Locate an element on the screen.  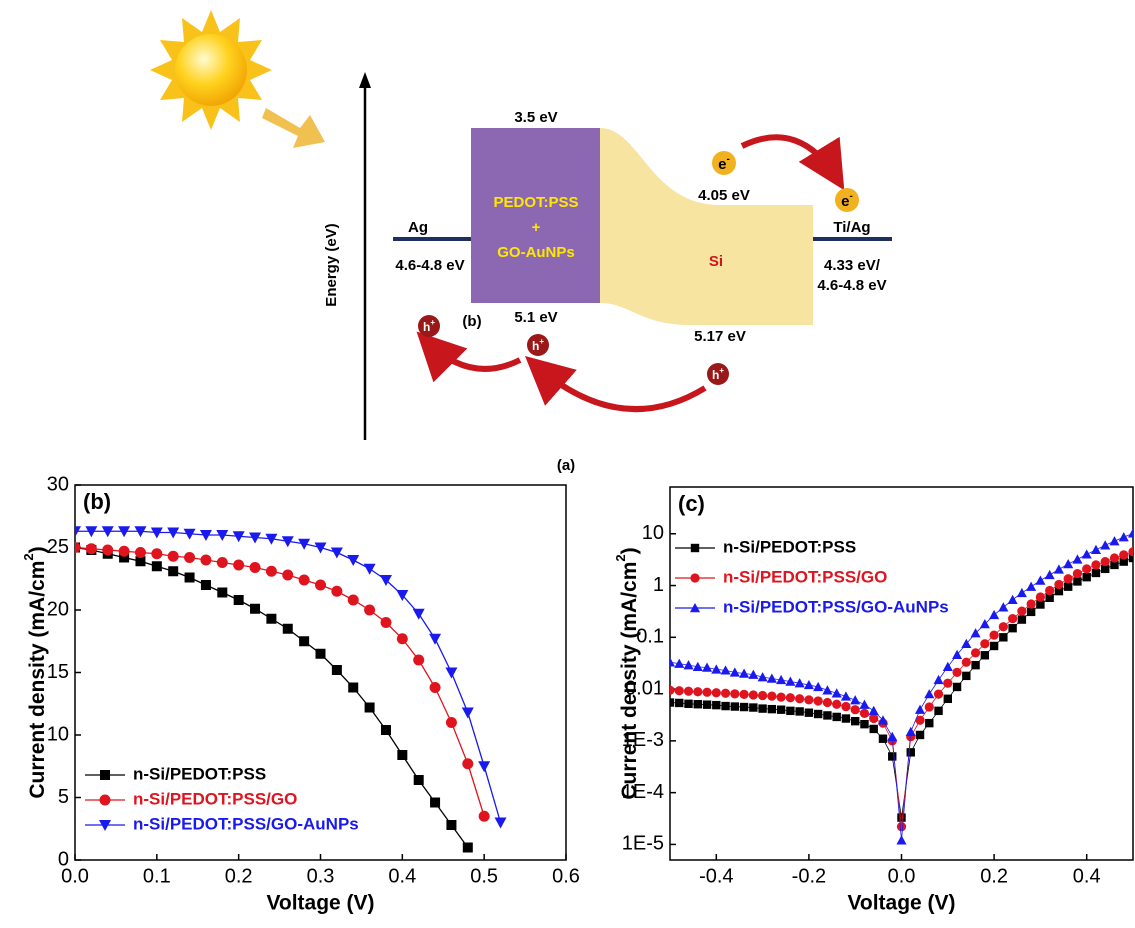
series-line is located at coordinates (901, 689).